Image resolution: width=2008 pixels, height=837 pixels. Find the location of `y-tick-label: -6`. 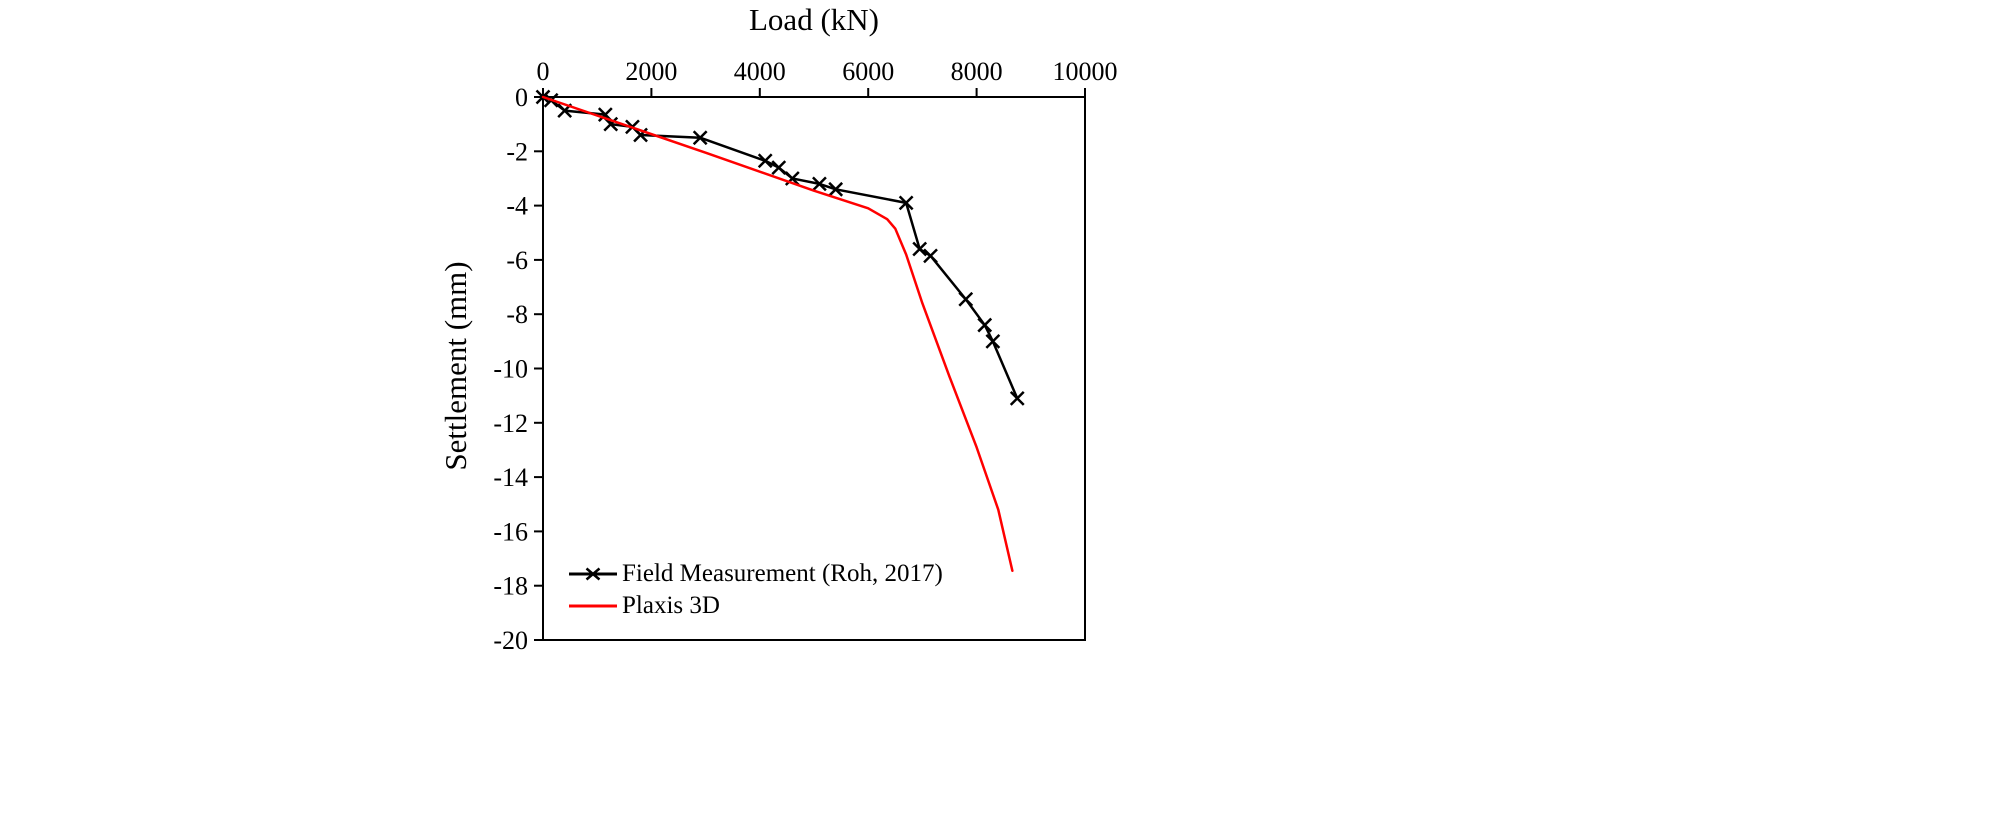

y-tick-label: -6 is located at coordinates (517, 260).